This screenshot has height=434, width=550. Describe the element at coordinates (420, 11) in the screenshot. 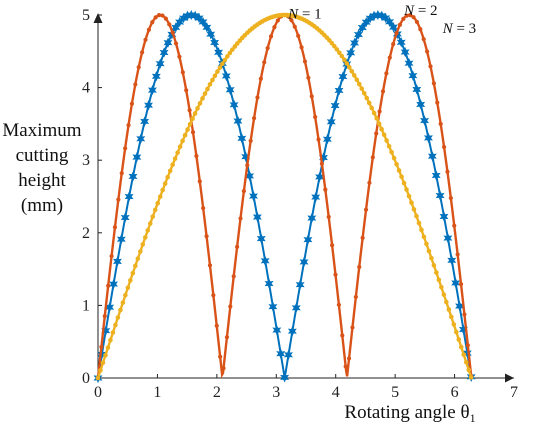

I see `series-label-n-2: N = 2` at that location.